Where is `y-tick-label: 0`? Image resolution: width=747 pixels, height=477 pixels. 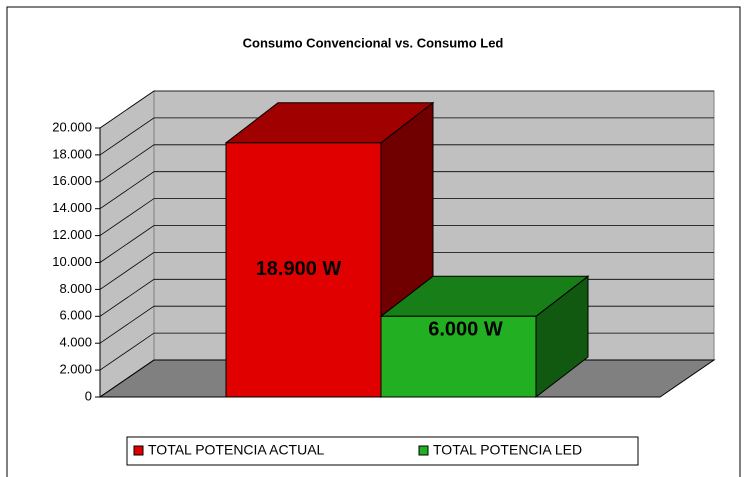 y-tick-label: 0 is located at coordinates (88, 395).